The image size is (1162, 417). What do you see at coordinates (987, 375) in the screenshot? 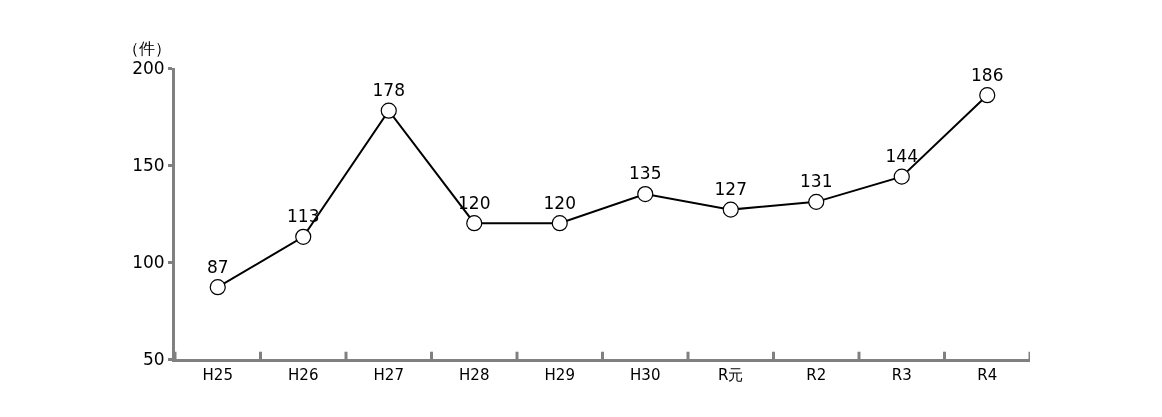
I see `x-tick-label: R4` at bounding box center [987, 375].